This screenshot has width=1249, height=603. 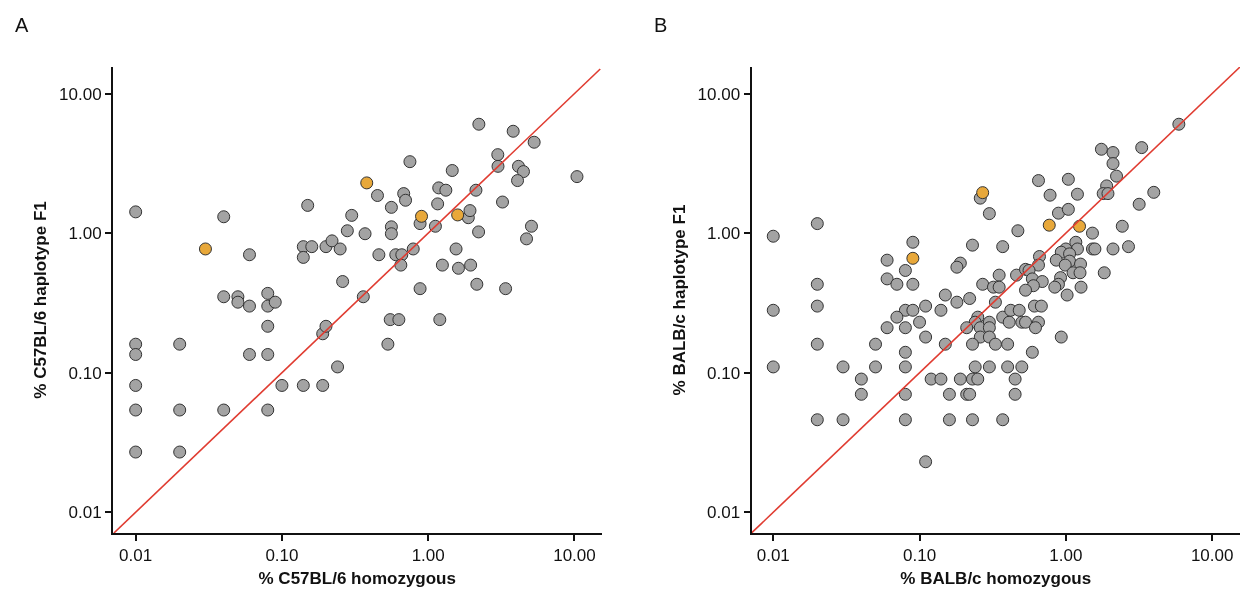 I want to click on chart-title: B, so click(x=661, y=25).